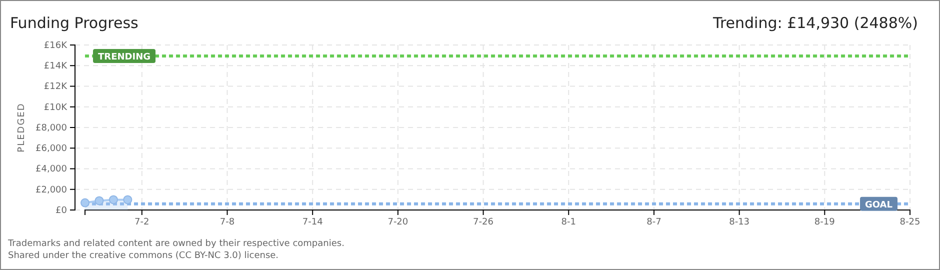  I want to click on y-tick-label: £10K, so click(56, 107).